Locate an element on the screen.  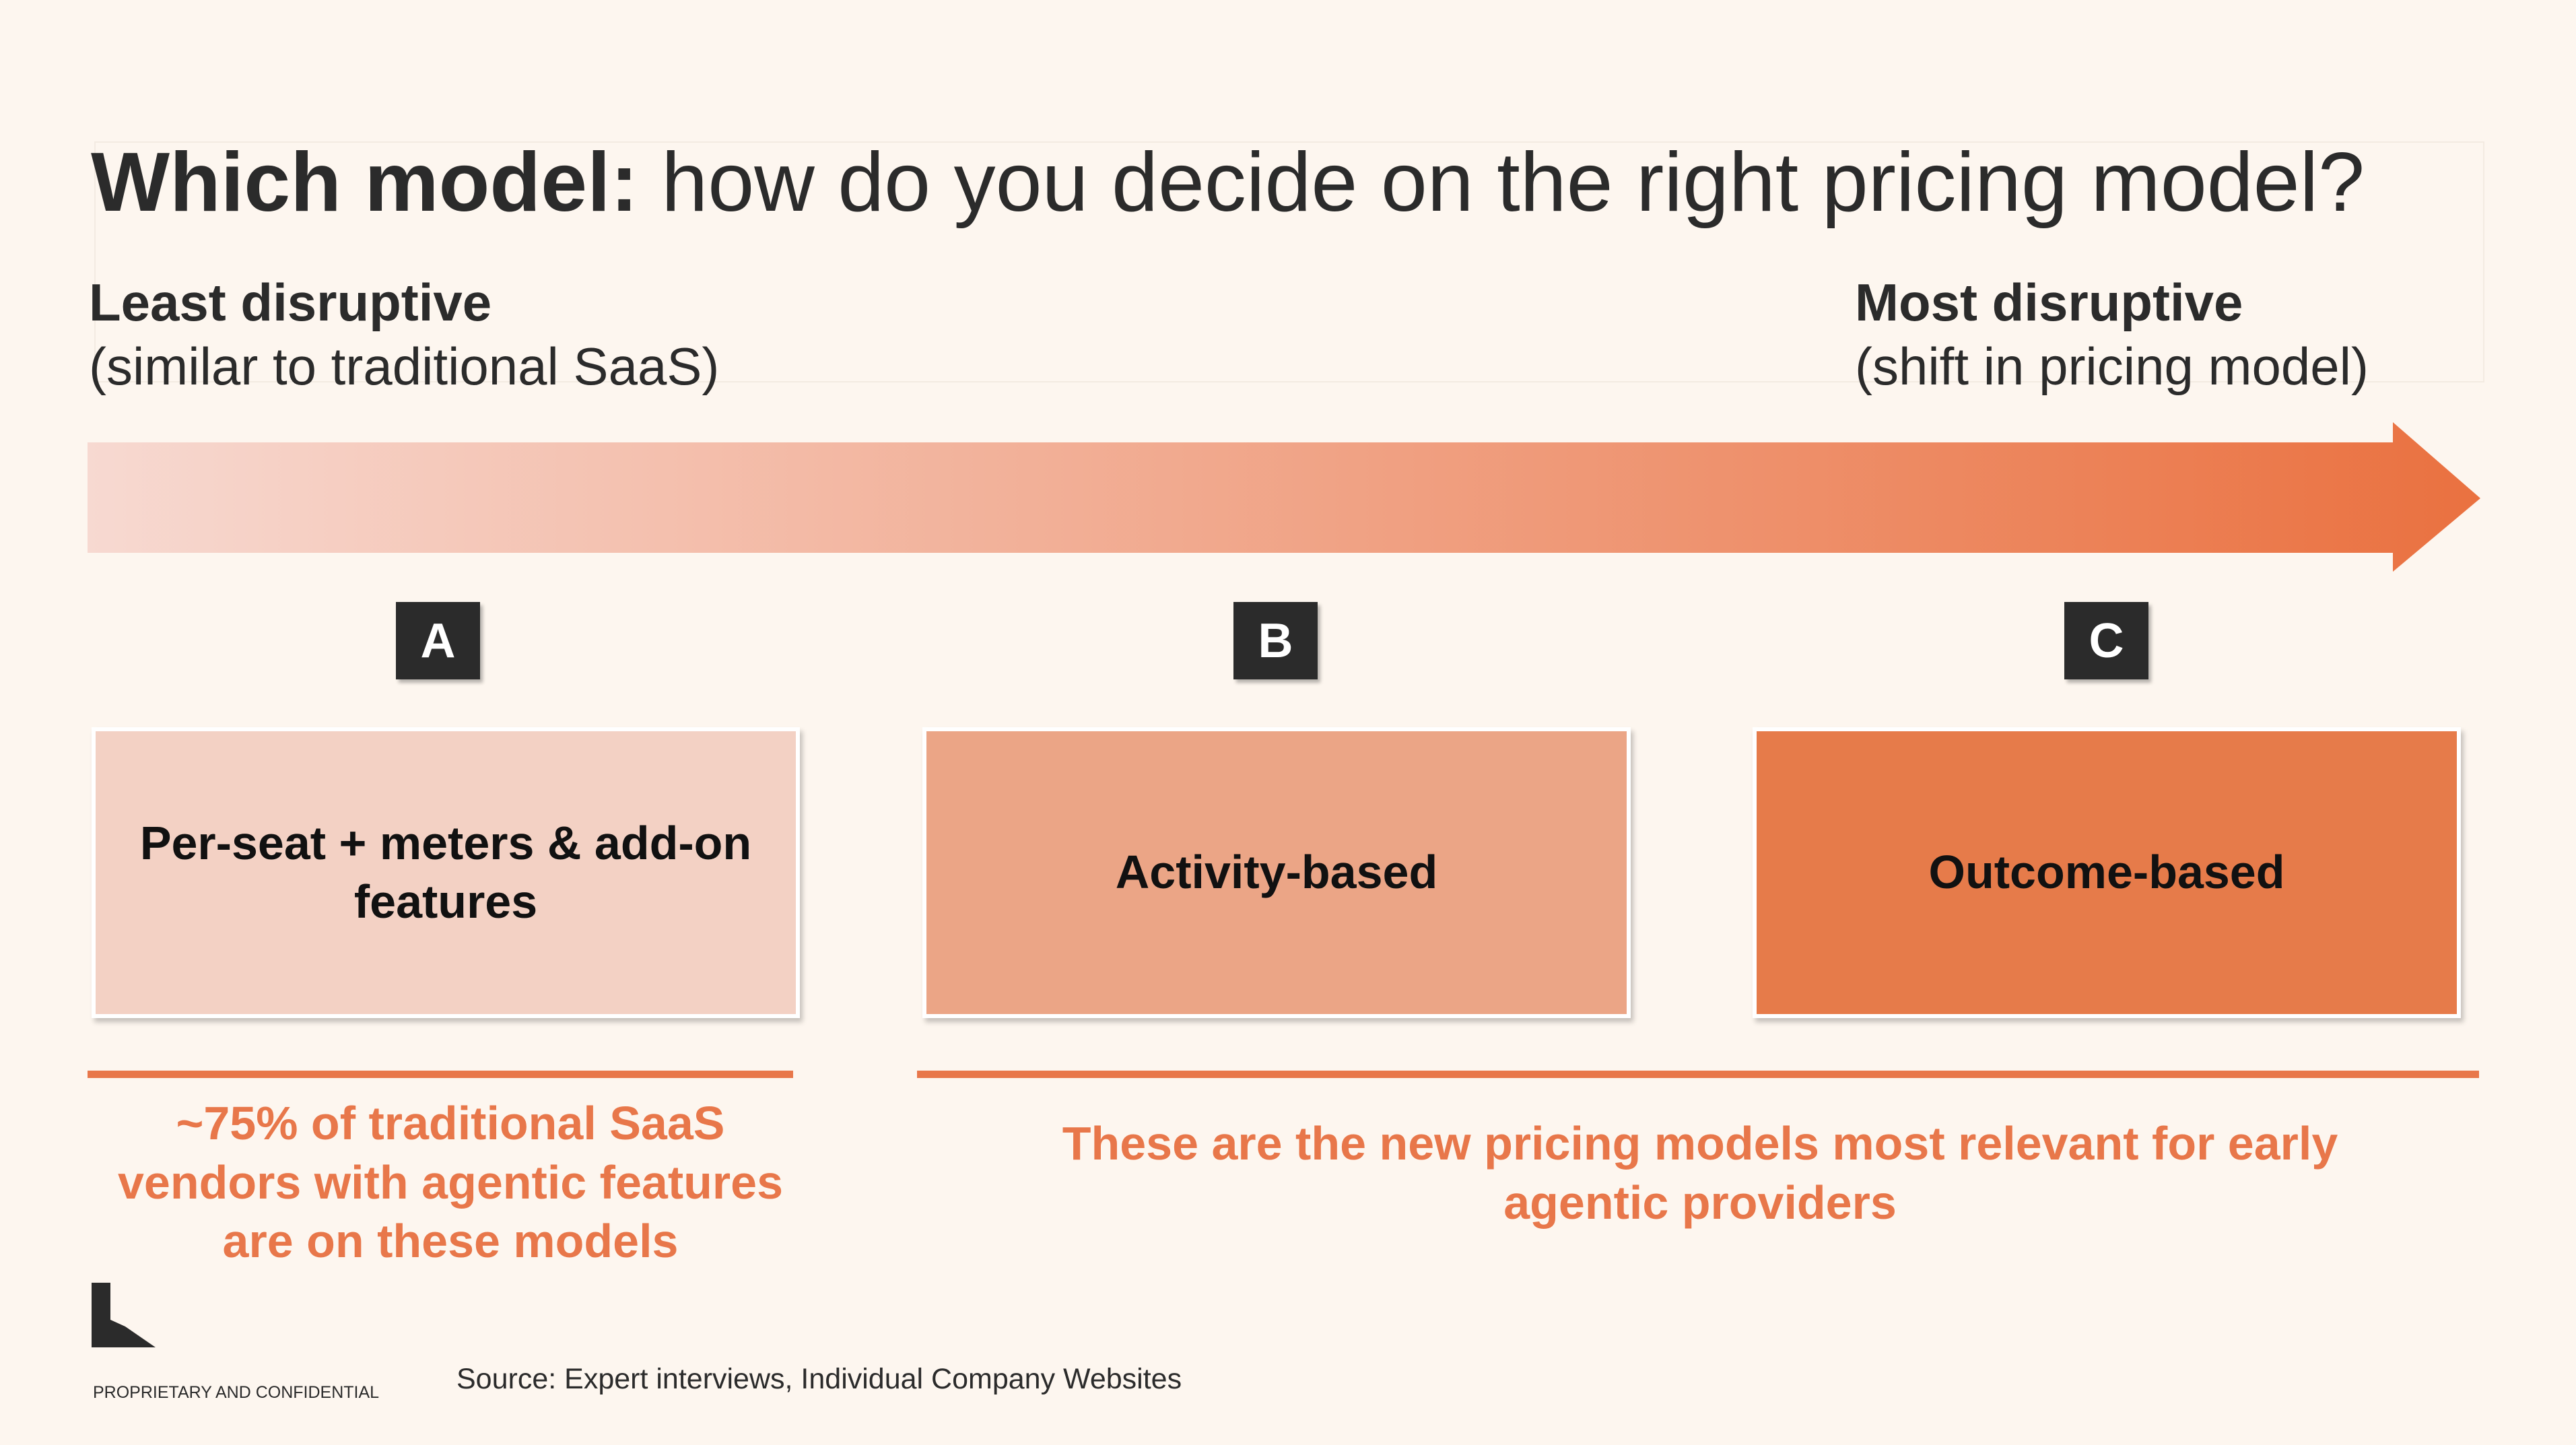
disruption-arrow is located at coordinates (1284, 497).